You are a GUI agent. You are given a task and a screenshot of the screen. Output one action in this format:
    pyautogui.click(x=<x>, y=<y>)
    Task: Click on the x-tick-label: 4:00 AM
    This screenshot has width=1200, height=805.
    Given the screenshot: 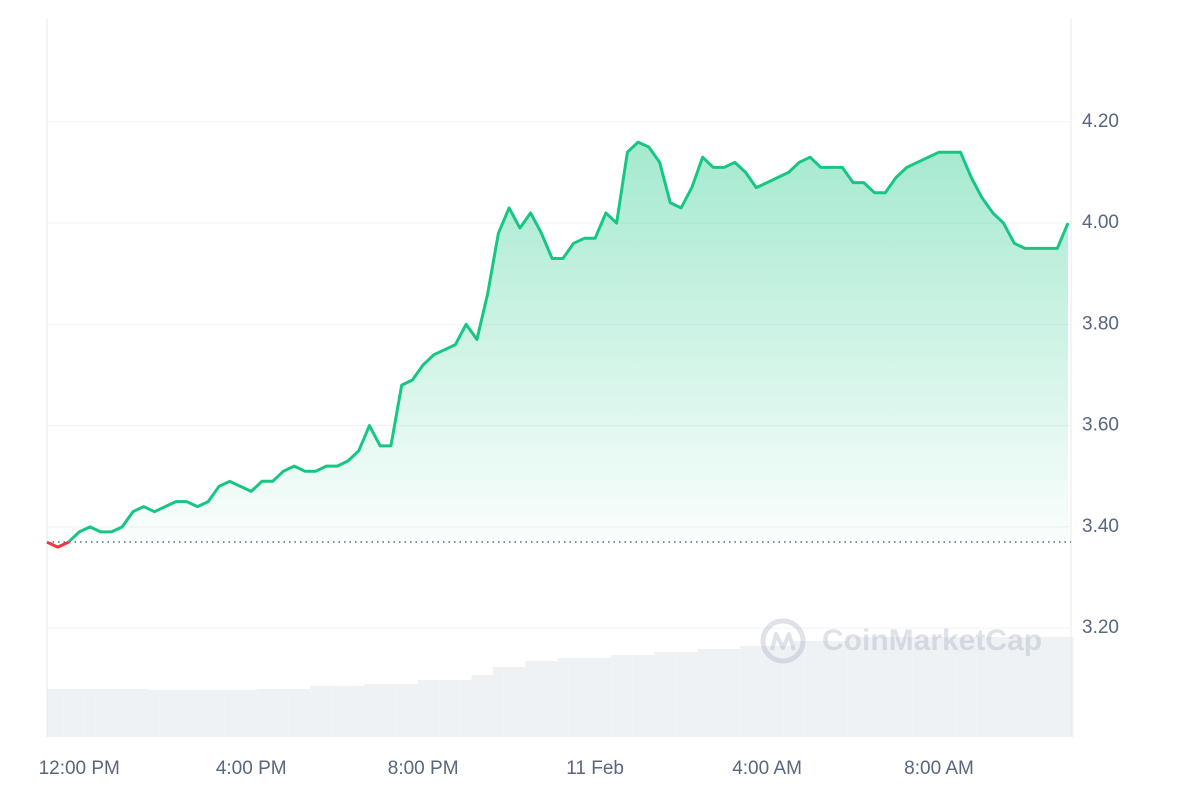 What is the action you would take?
    pyautogui.click(x=767, y=768)
    